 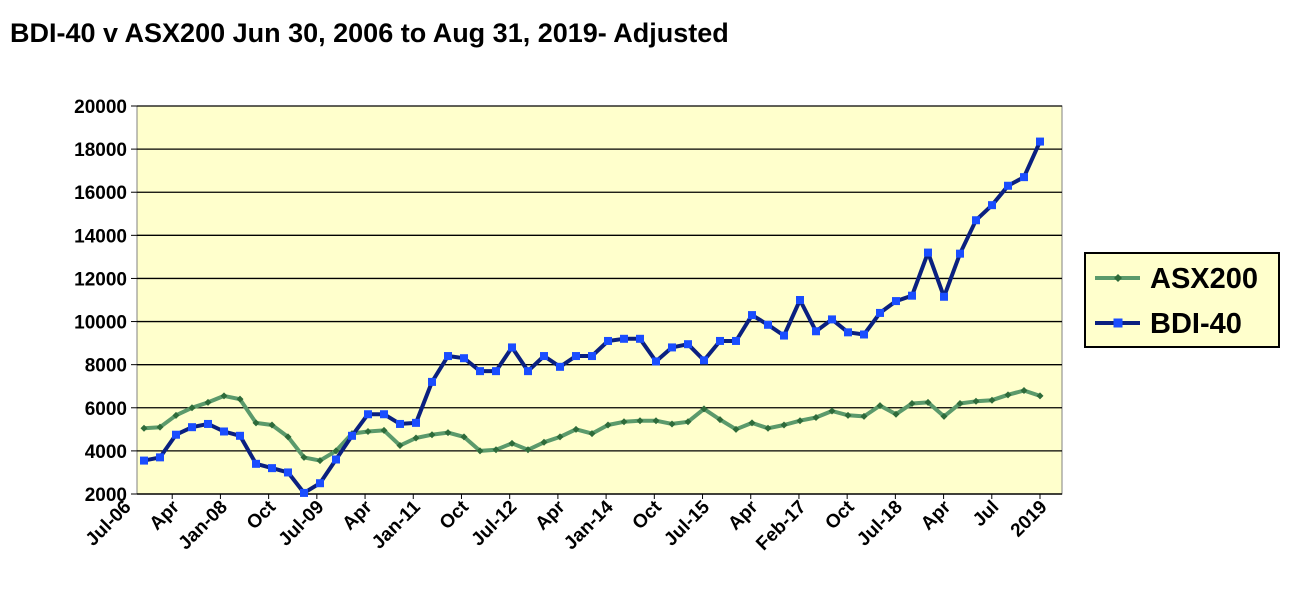 I want to click on x-tick-label: Jan-14, so click(x=589, y=525).